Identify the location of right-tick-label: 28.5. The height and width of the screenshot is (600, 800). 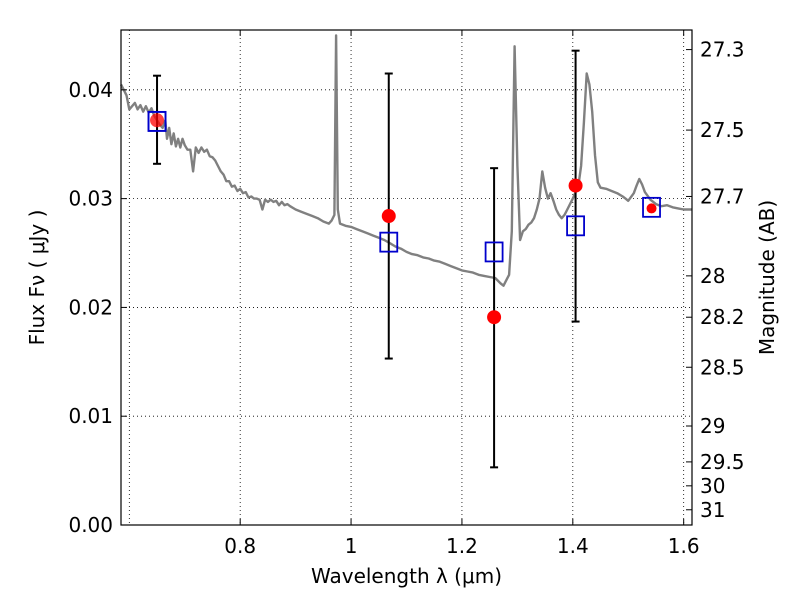
(722, 367).